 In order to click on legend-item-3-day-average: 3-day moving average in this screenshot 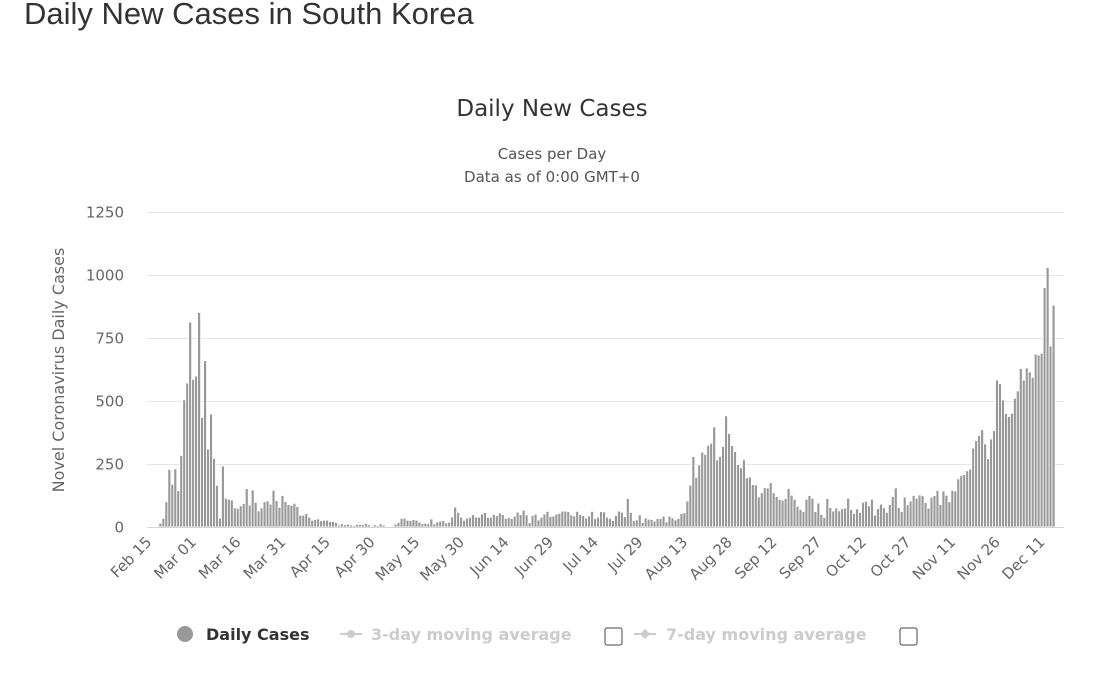, I will do `click(456, 634)`.